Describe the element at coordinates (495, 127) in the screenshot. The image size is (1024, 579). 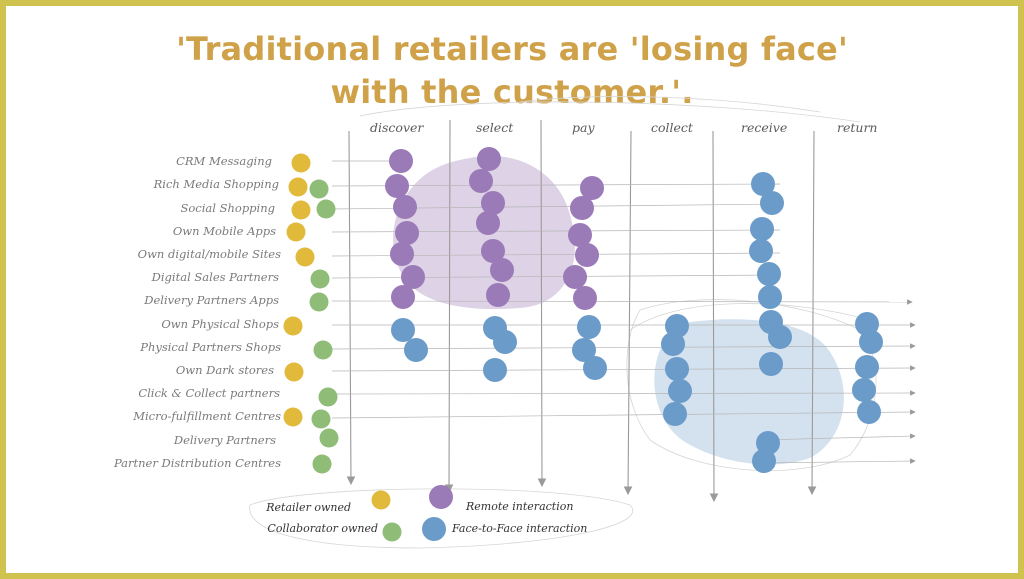
I see `column-select: select` at that location.